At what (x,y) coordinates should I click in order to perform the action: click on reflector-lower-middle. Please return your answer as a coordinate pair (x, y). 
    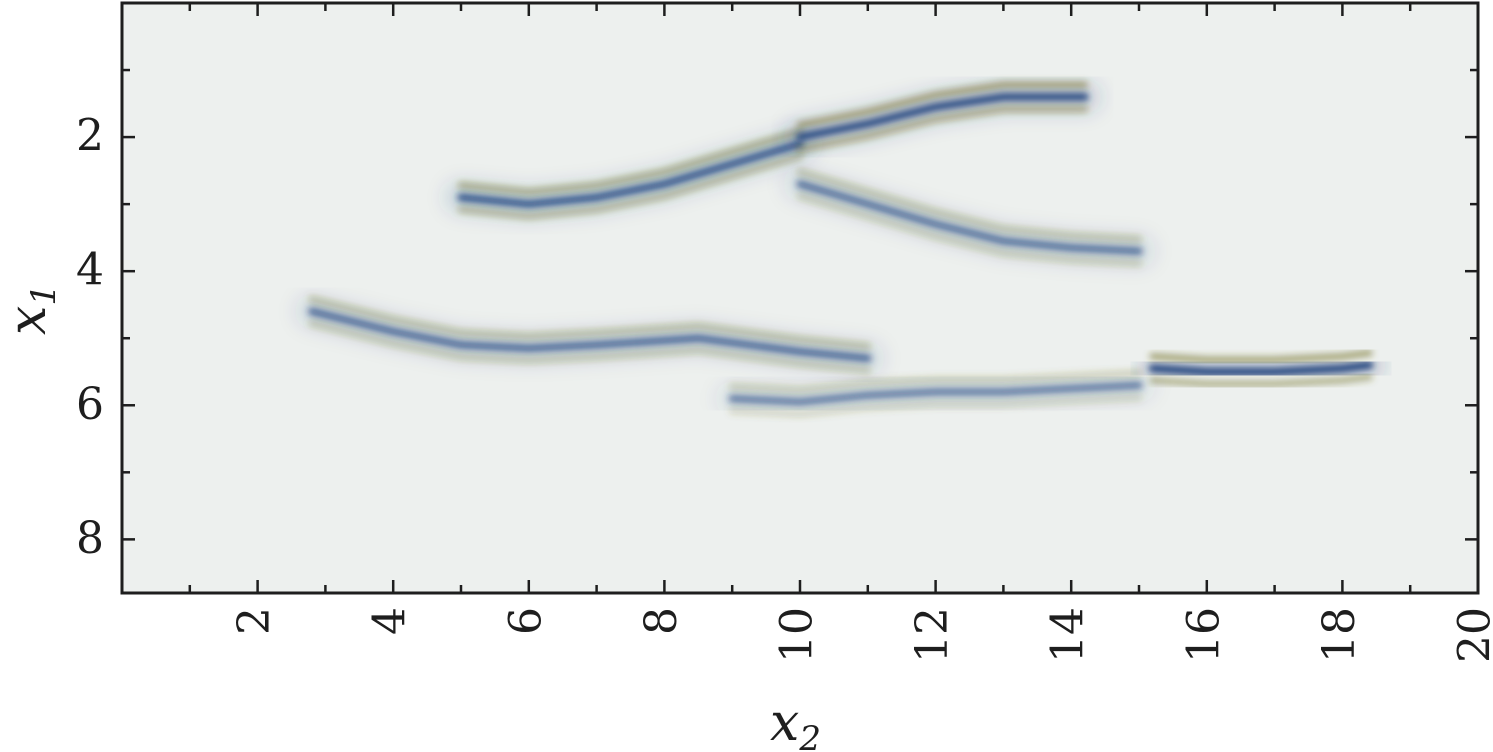
    Looking at the image, I should click on (935, 393).